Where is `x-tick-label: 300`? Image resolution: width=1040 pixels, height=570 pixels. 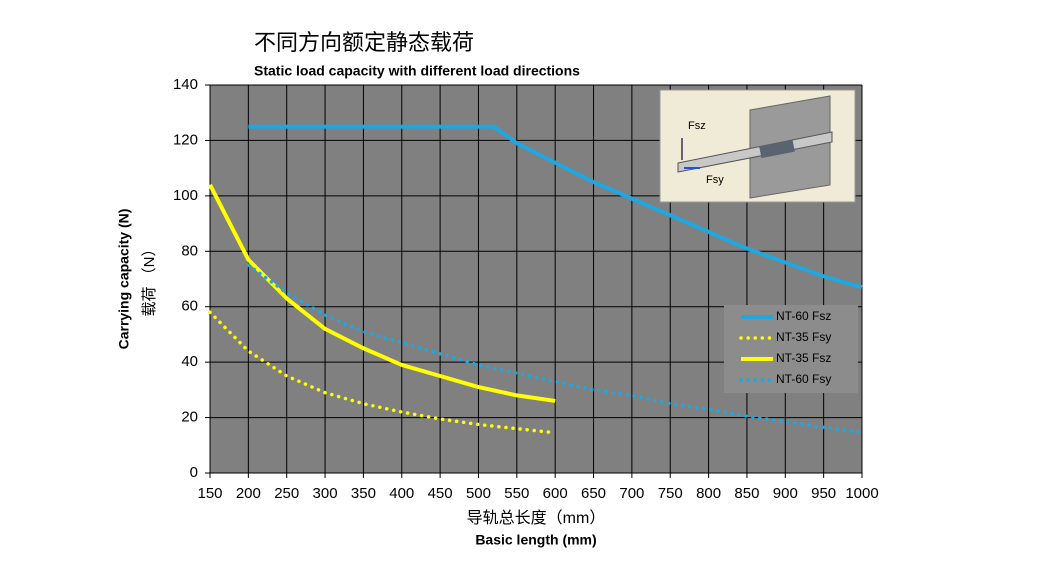
x-tick-label: 300 is located at coordinates (325, 493).